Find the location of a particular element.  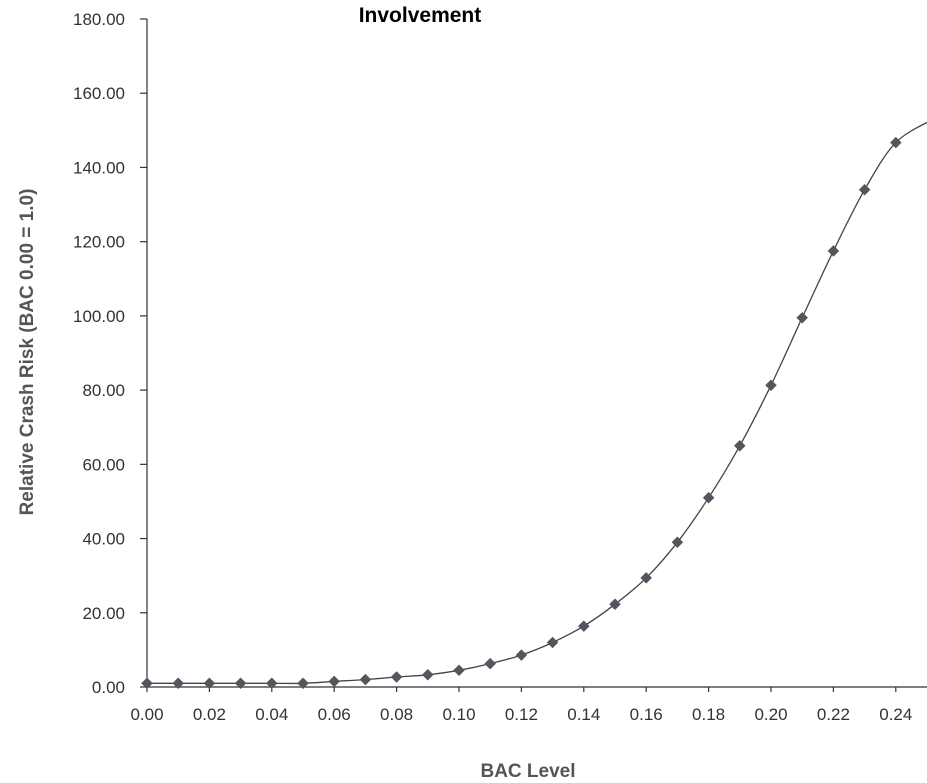

x-tick-label: 0.22 is located at coordinates (833, 714).